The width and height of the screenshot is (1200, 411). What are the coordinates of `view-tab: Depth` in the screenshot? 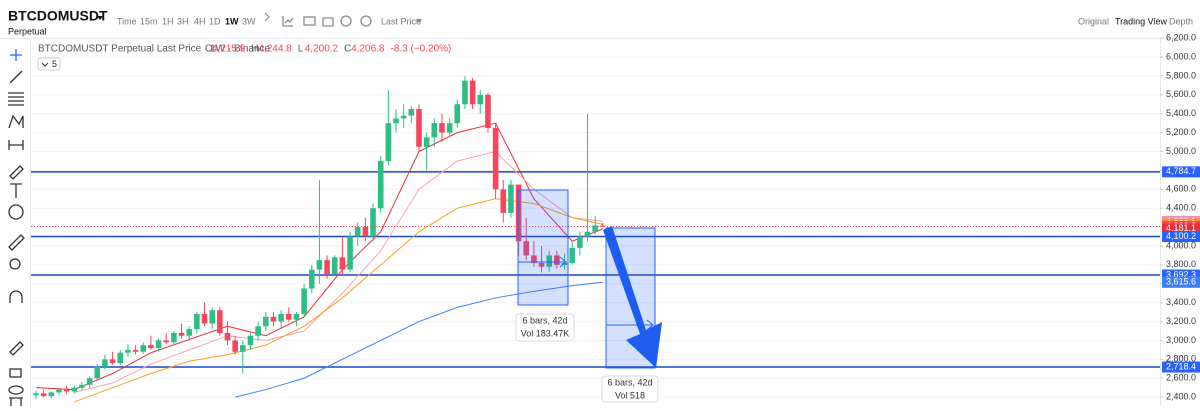 It's located at (1181, 21).